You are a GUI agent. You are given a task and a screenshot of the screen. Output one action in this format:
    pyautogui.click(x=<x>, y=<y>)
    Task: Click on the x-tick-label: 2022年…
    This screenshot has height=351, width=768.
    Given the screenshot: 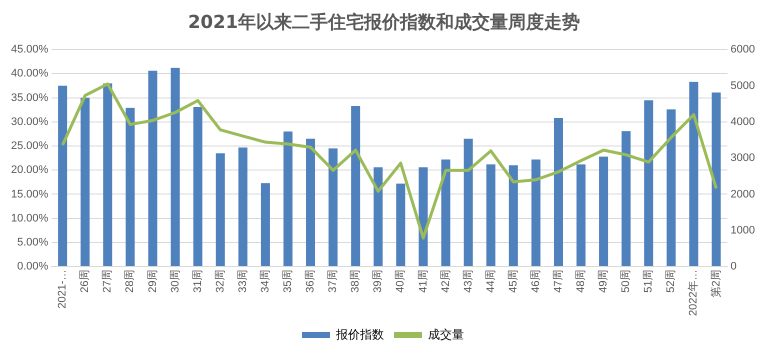 What is the action you would take?
    pyautogui.click(x=694, y=293)
    